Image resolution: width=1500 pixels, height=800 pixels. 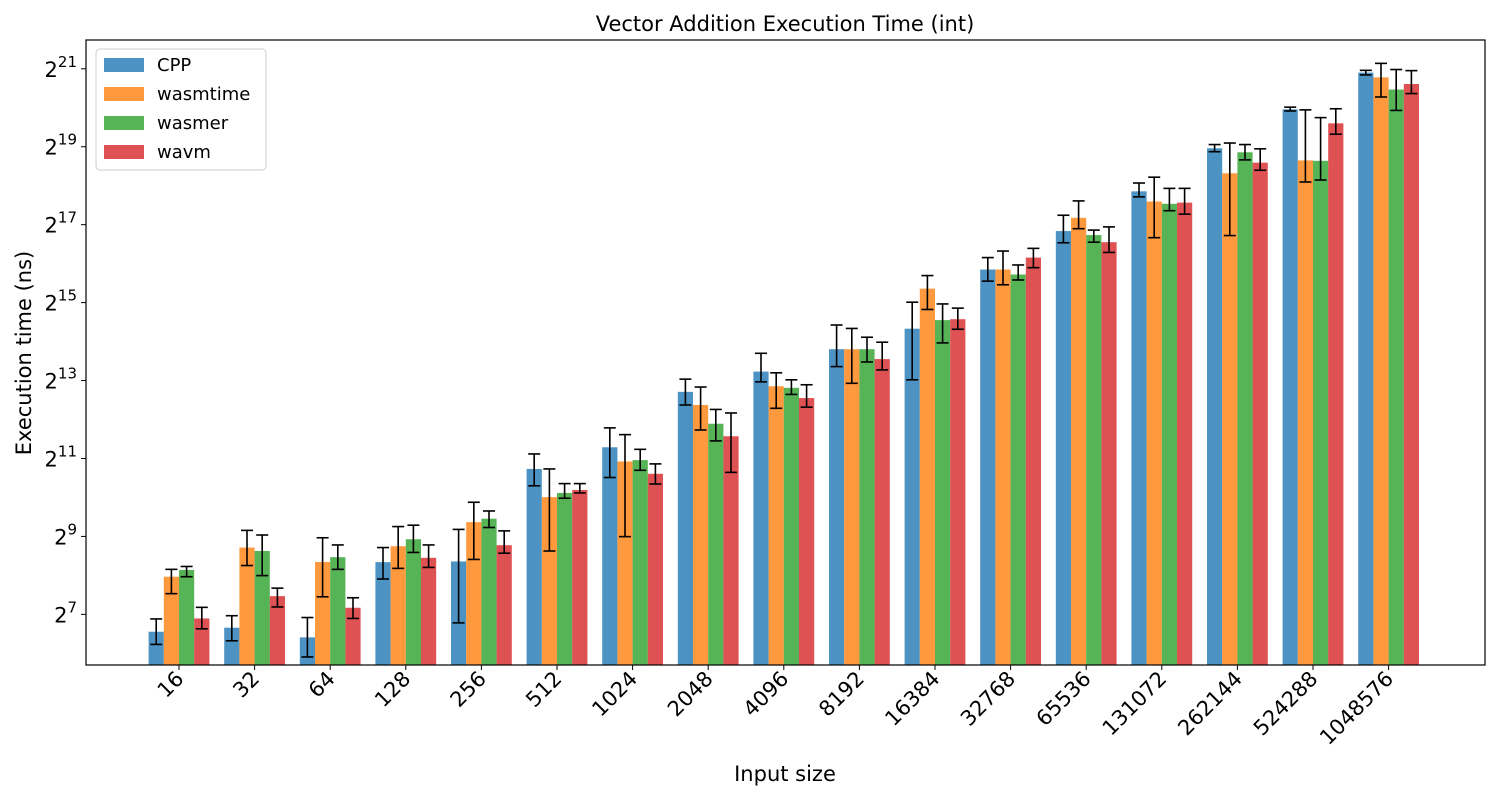 I want to click on y-tick-label: 215, so click(x=61, y=301).